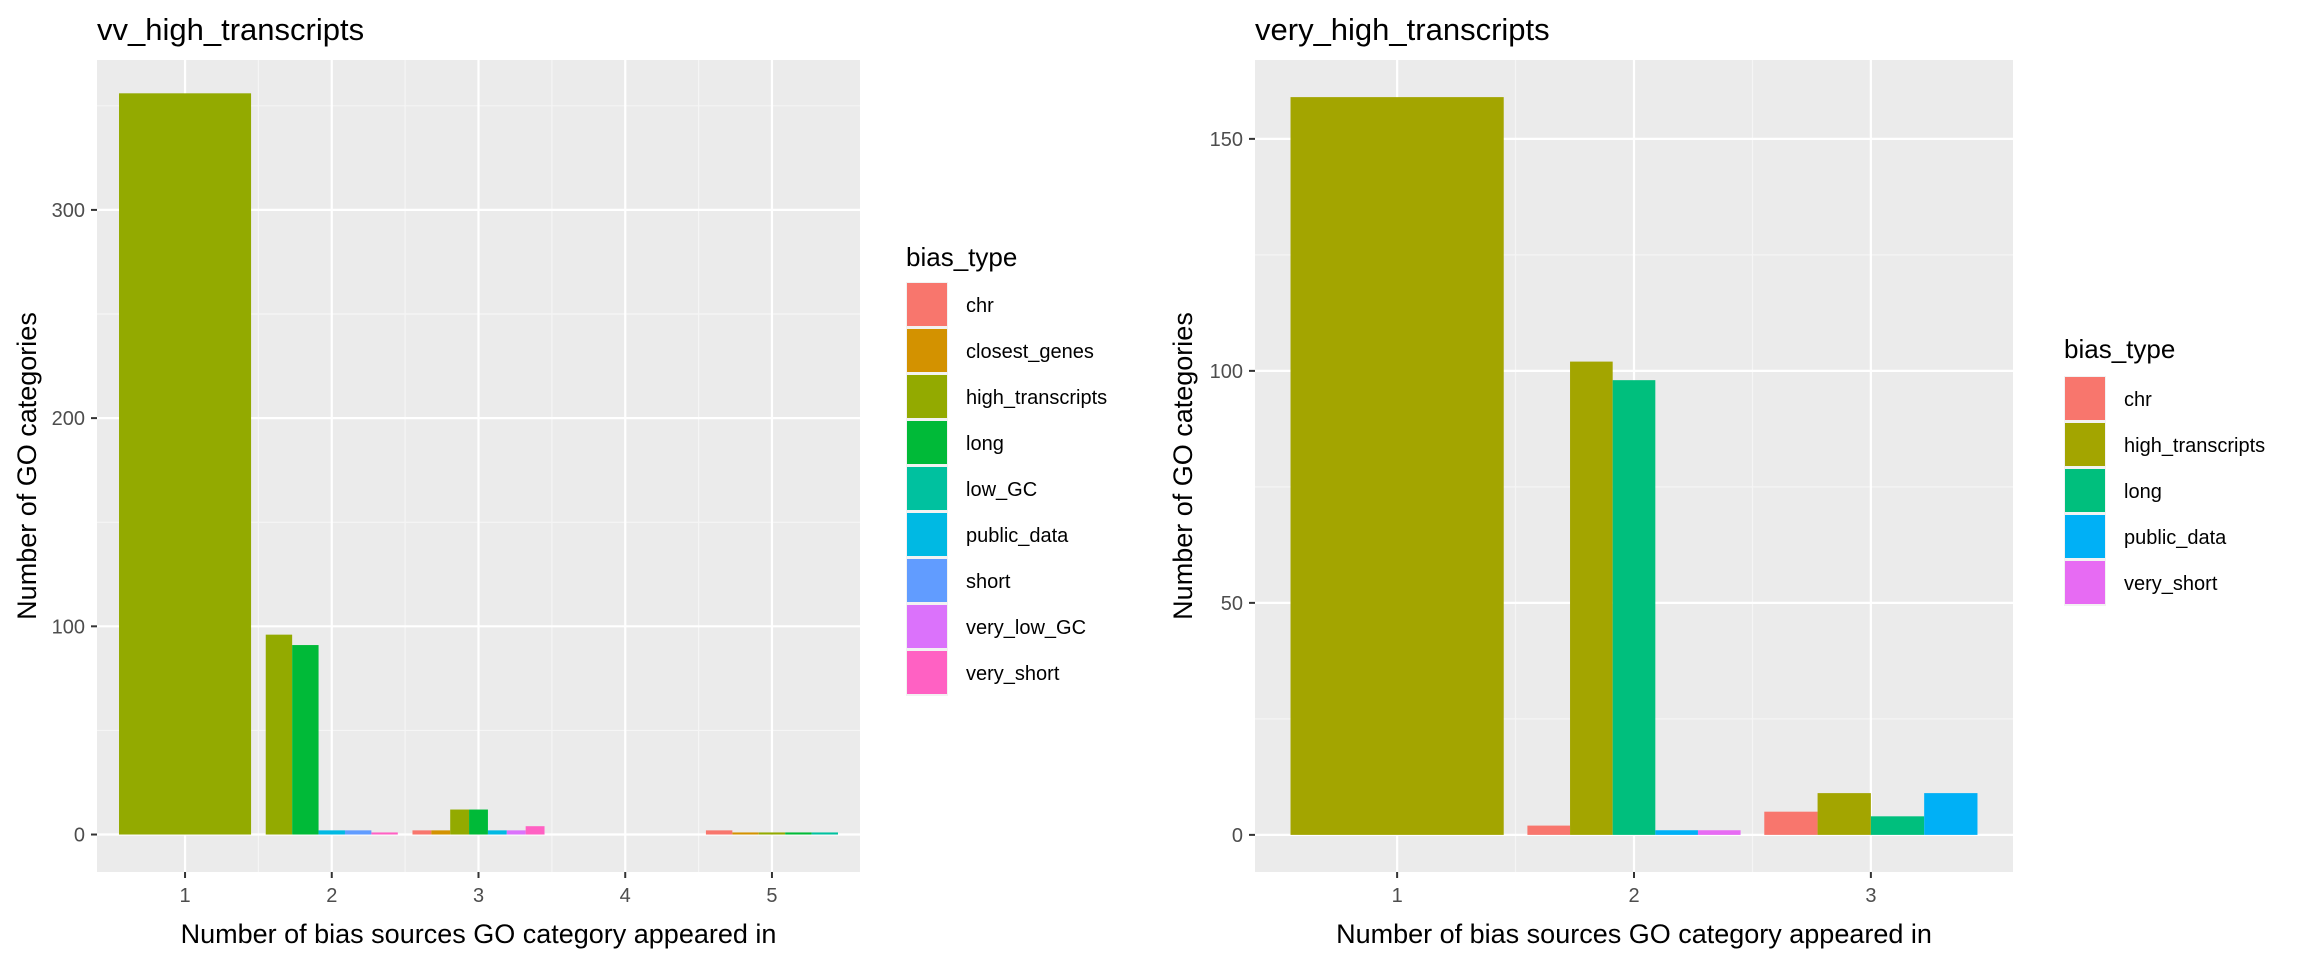 The height and width of the screenshot is (960, 2304). What do you see at coordinates (745, 833) in the screenshot?
I see `bar-closest_genes-x5` at bounding box center [745, 833].